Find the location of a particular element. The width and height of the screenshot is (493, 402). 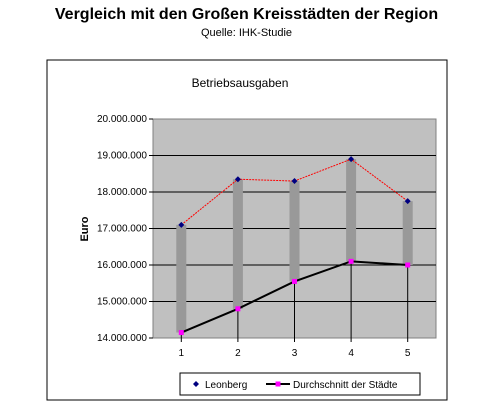

y-tick-label: 14.000.000 is located at coordinates (122, 338).